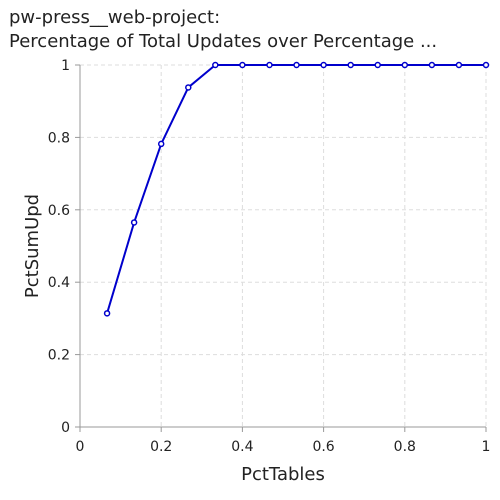 The width and height of the screenshot is (500, 500). What do you see at coordinates (161, 447) in the screenshot?
I see `x-tick-label: 0.2` at bounding box center [161, 447].